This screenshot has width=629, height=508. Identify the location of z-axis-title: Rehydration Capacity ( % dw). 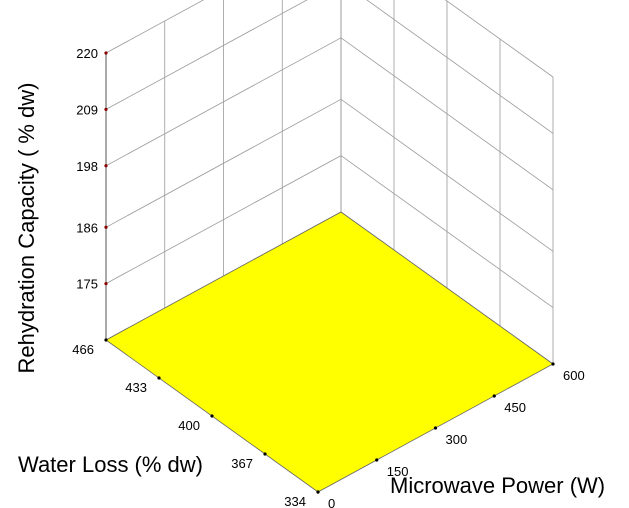
(26, 227).